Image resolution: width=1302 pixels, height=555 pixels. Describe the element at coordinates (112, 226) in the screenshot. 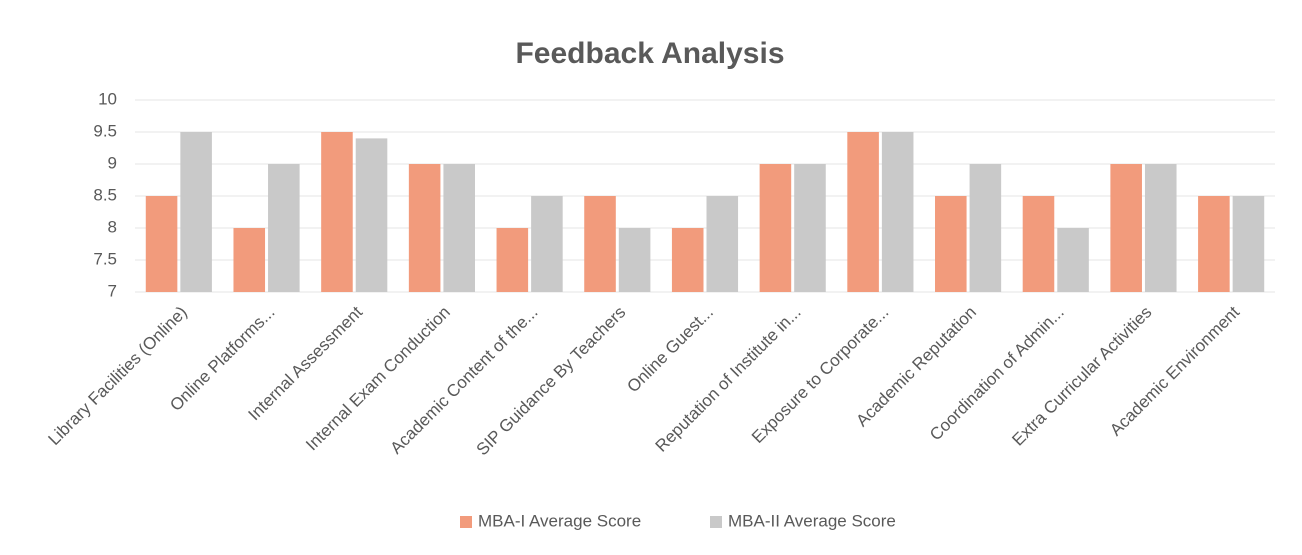

I see `y-tick-label: 8` at that location.